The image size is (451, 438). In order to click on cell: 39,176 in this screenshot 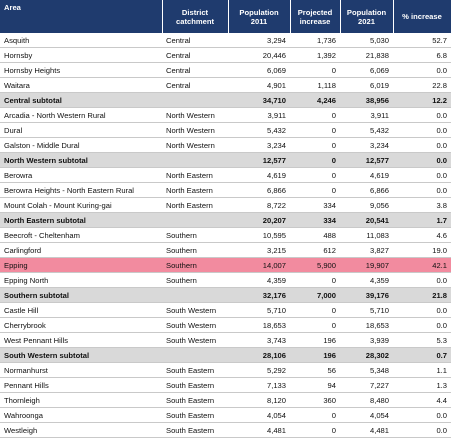, I will do `click(366, 295)`.